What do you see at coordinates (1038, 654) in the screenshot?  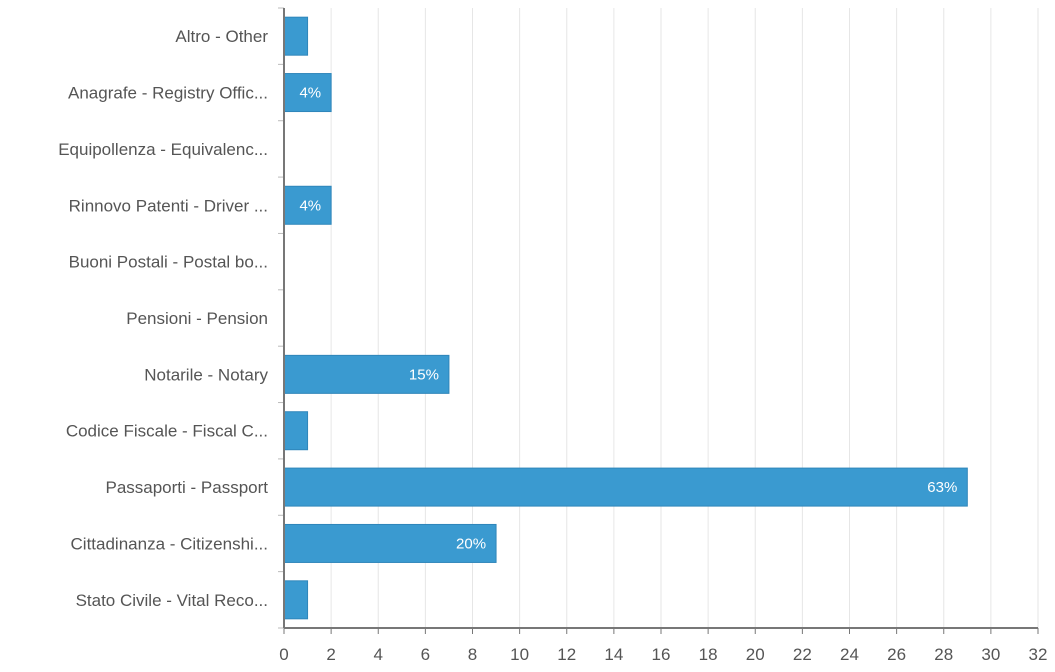 I see `x-tick-label: 32` at bounding box center [1038, 654].